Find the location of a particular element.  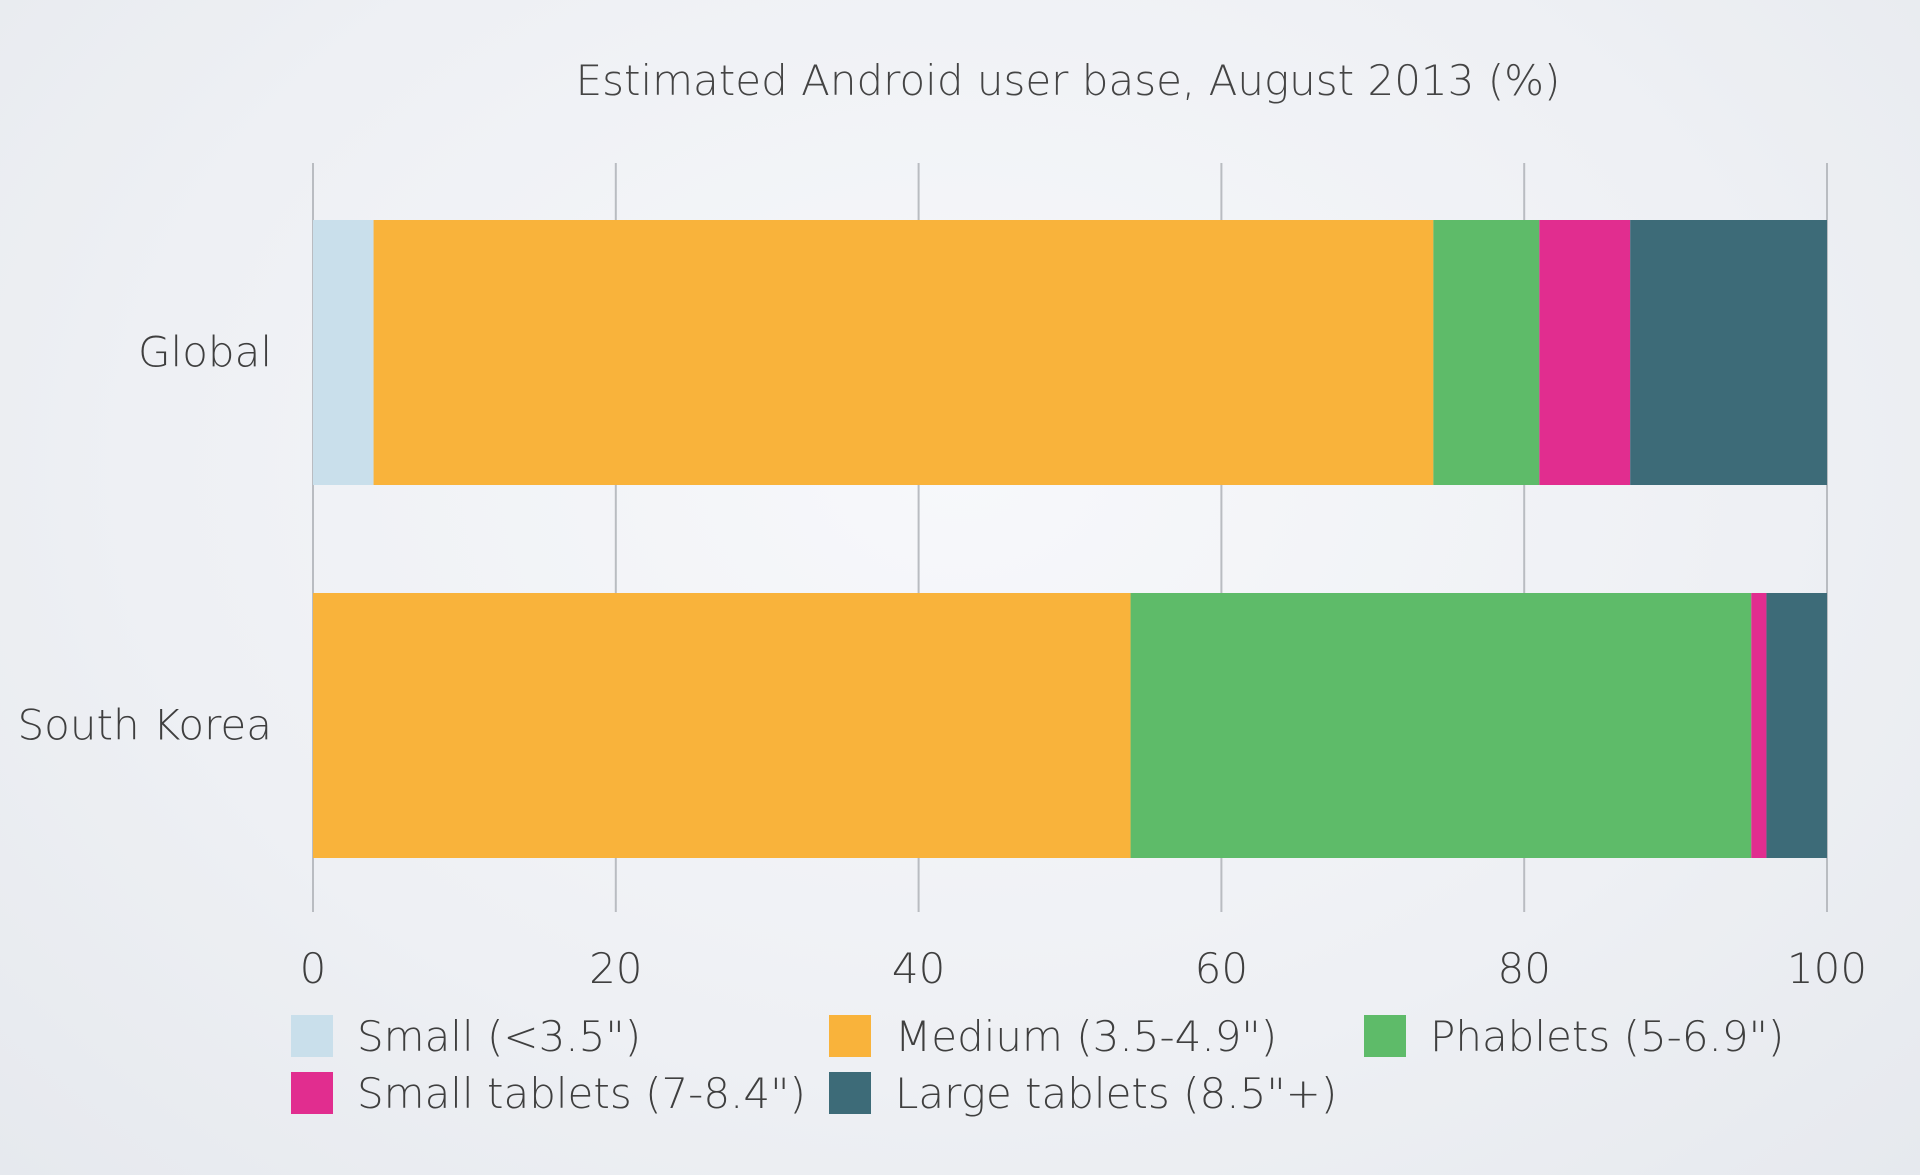

category-label: Global is located at coordinates (205, 352).